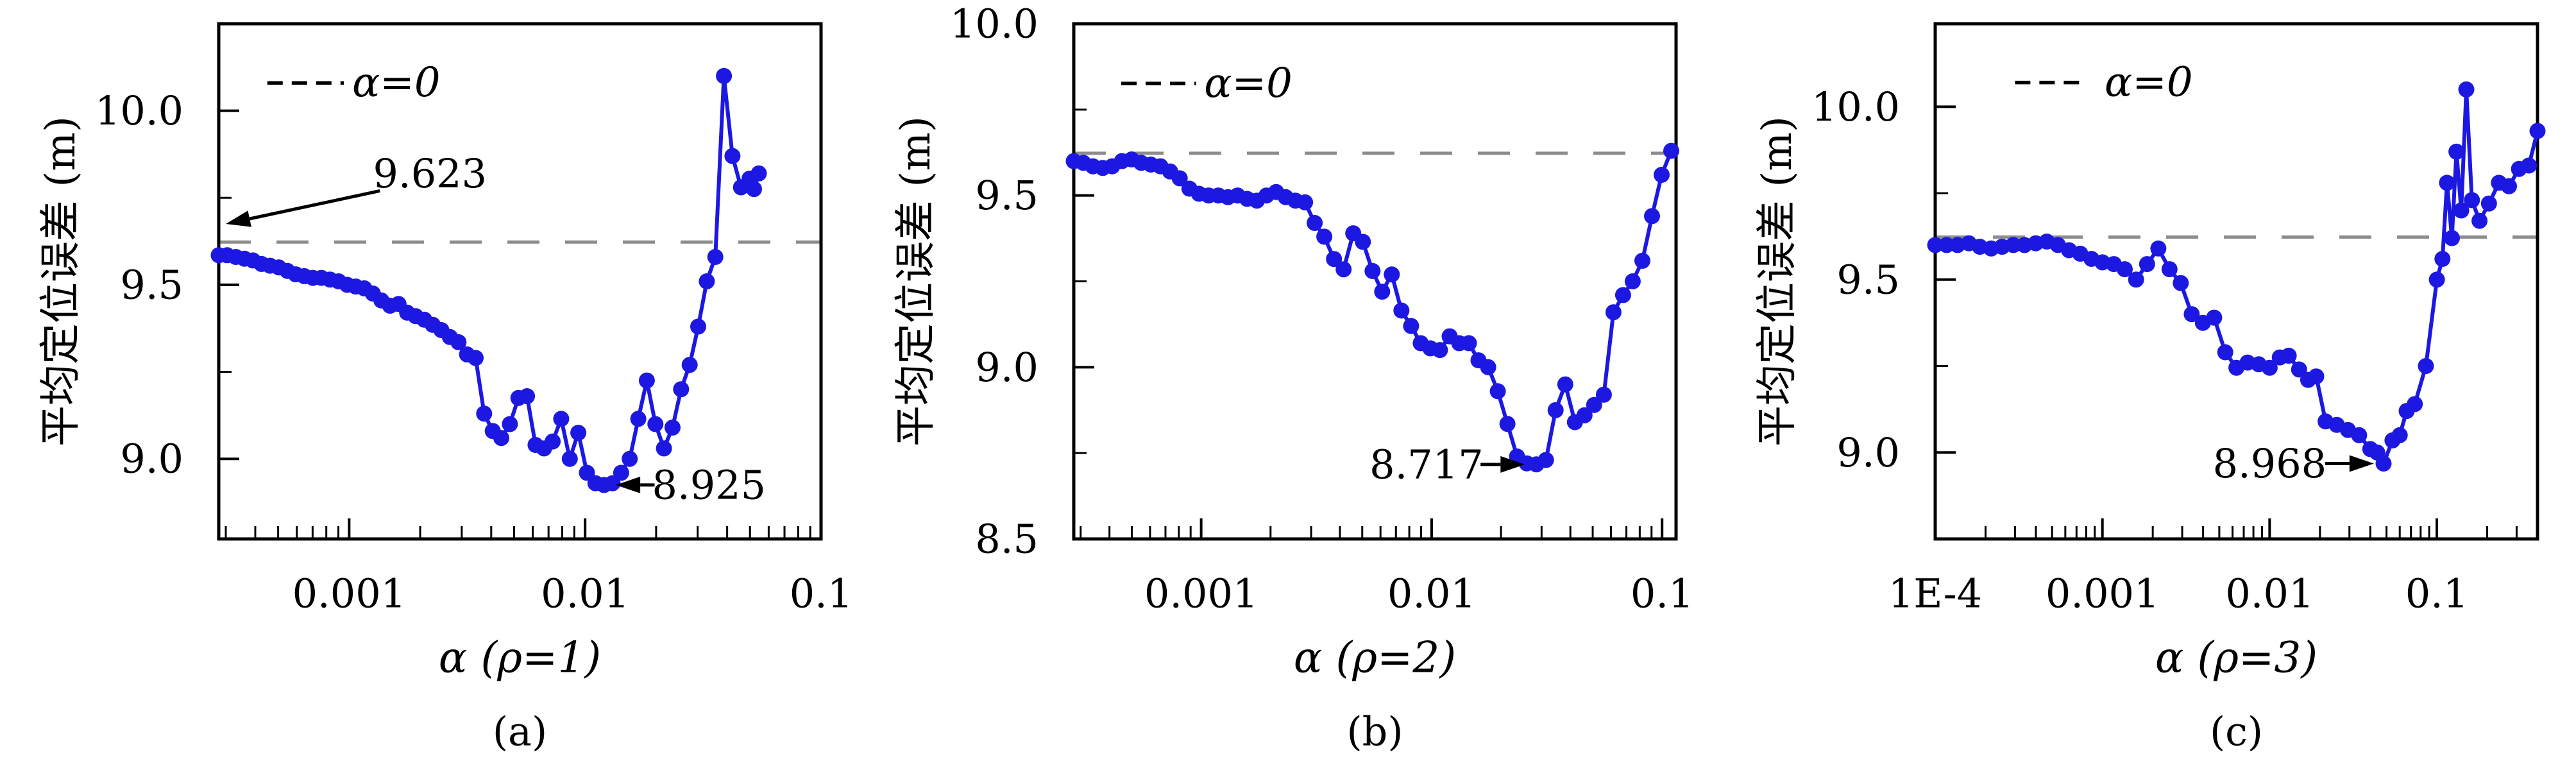 Image resolution: width=2576 pixels, height=759 pixels. I want to click on x-axis-label: α (ρ=2), so click(1375, 658).